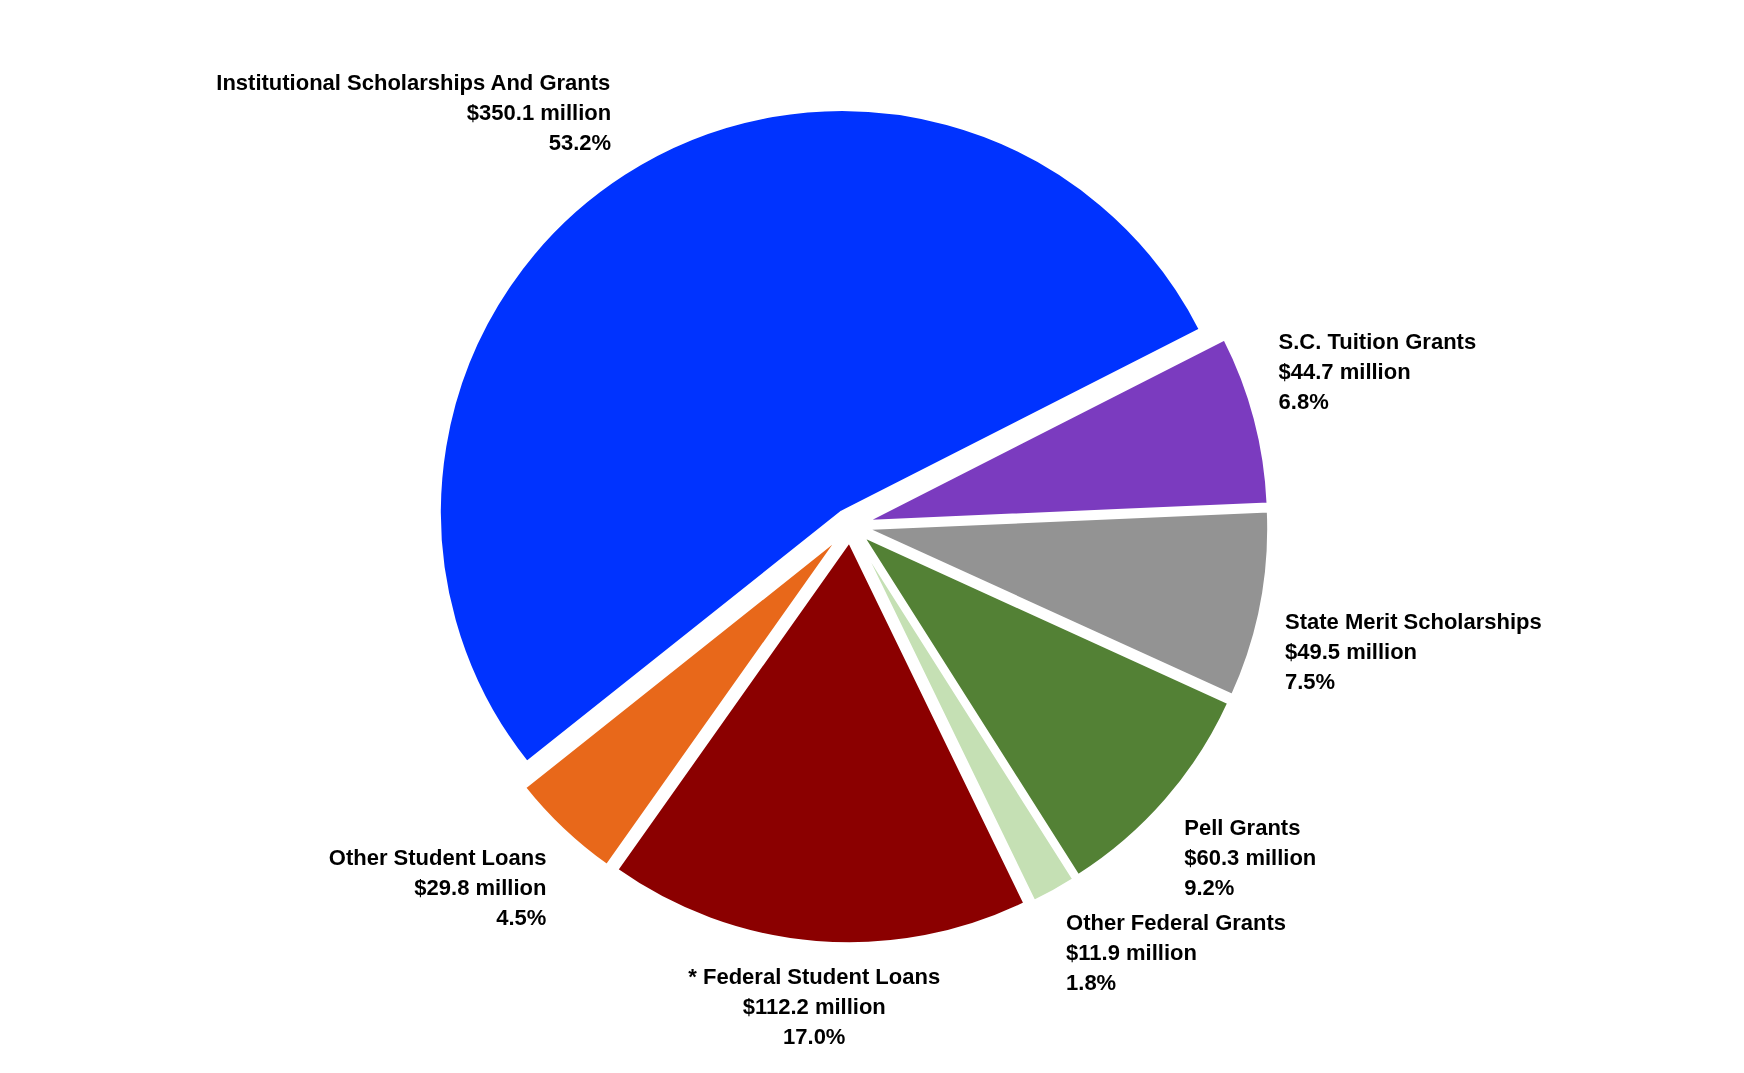  Describe the element at coordinates (1377, 341) in the screenshot. I see `slice-label: S.C. Tuition Grants` at that location.